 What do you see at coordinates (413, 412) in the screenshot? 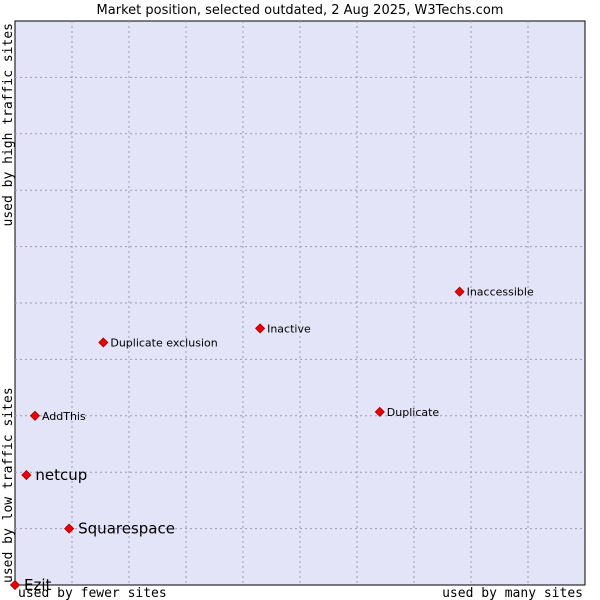
I see `data-point-label: Duplicate` at bounding box center [413, 412].